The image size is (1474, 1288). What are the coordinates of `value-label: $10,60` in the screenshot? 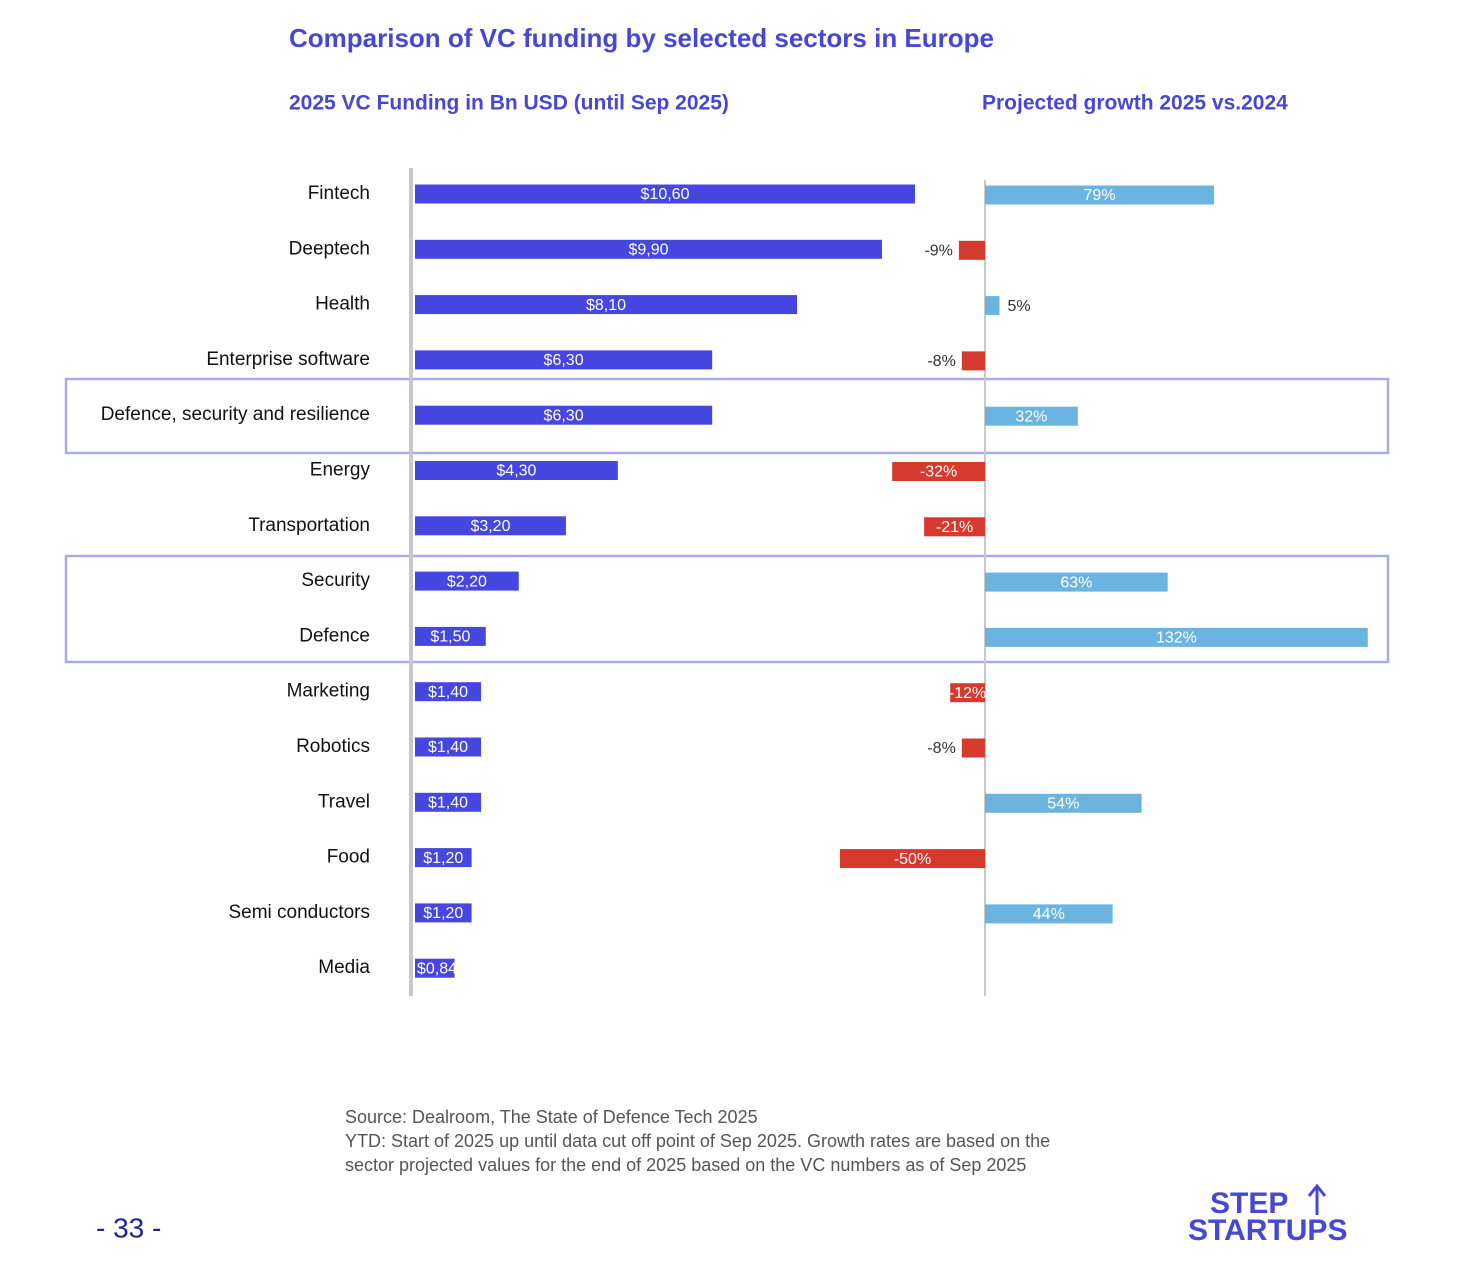 It's located at (665, 194).